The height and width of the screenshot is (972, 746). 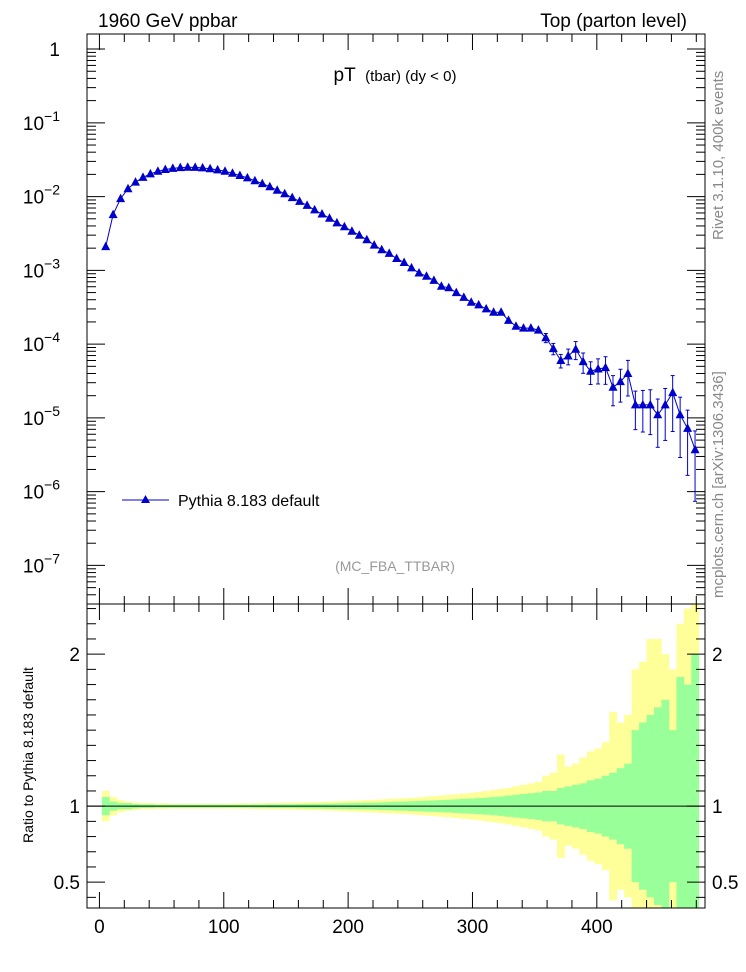 I want to click on x-tick-label: 200, so click(x=348, y=927).